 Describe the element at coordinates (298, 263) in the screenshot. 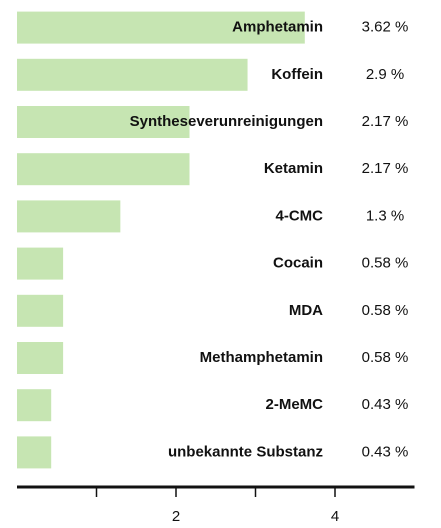

I see `category-label: Cocain` at that location.